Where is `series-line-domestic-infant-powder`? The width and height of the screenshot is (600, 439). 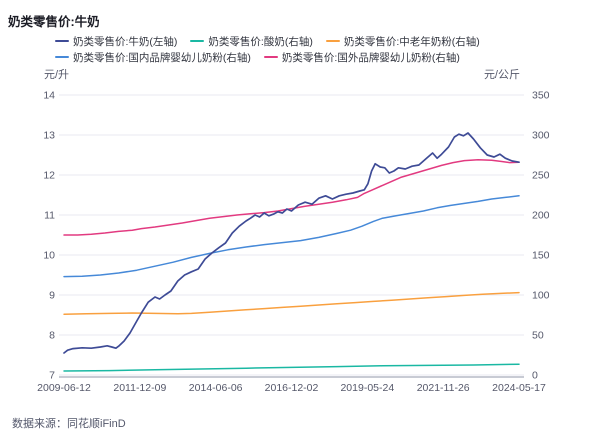 series-line-domestic-infant-powder is located at coordinates (291, 236).